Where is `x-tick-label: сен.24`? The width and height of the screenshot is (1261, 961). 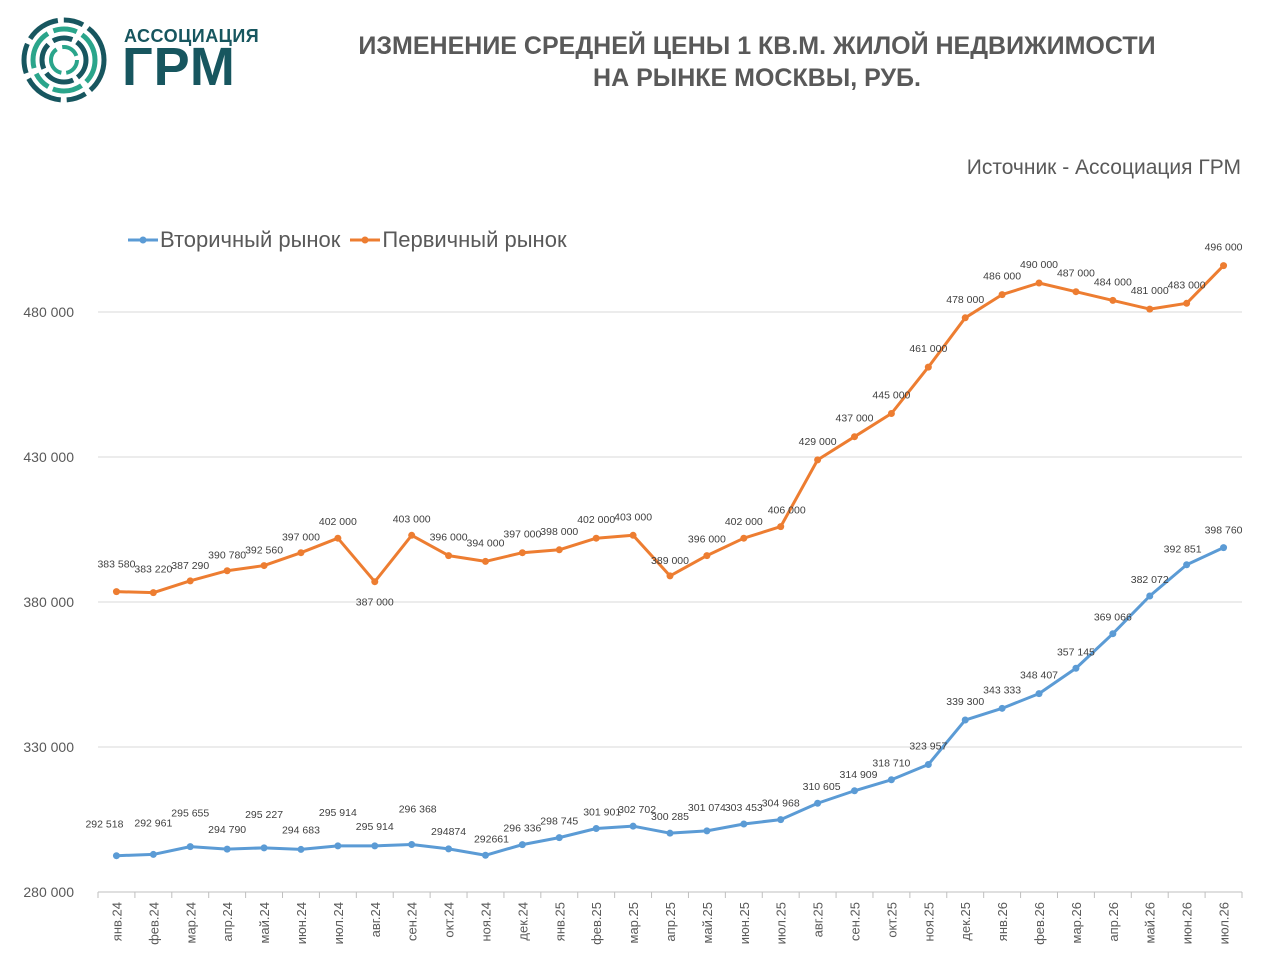 x-tick-label: сен.24 is located at coordinates (412, 921).